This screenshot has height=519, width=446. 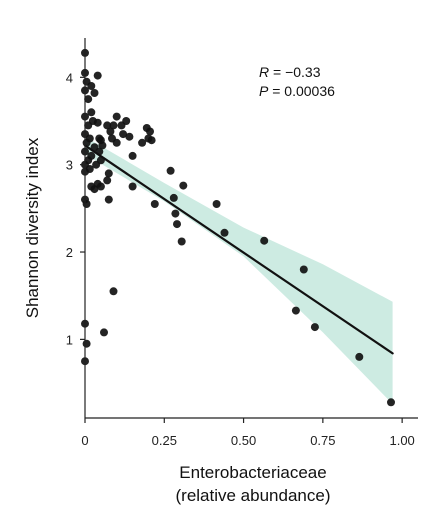 I want to click on y-tick-label: 4, so click(x=69, y=77).